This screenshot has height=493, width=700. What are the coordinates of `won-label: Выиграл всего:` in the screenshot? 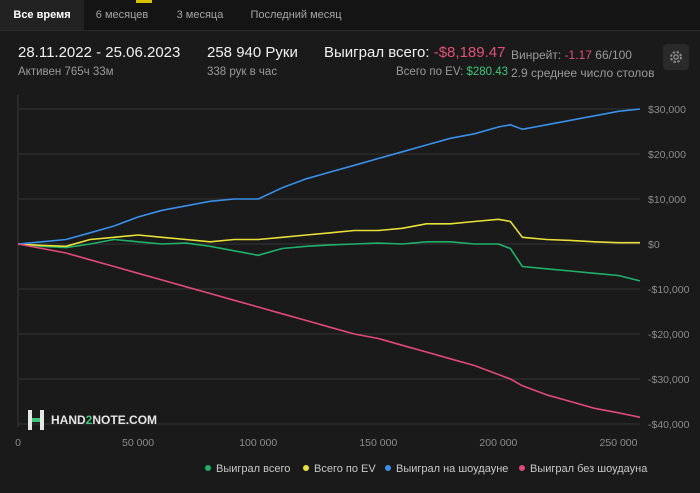 It's located at (377, 52).